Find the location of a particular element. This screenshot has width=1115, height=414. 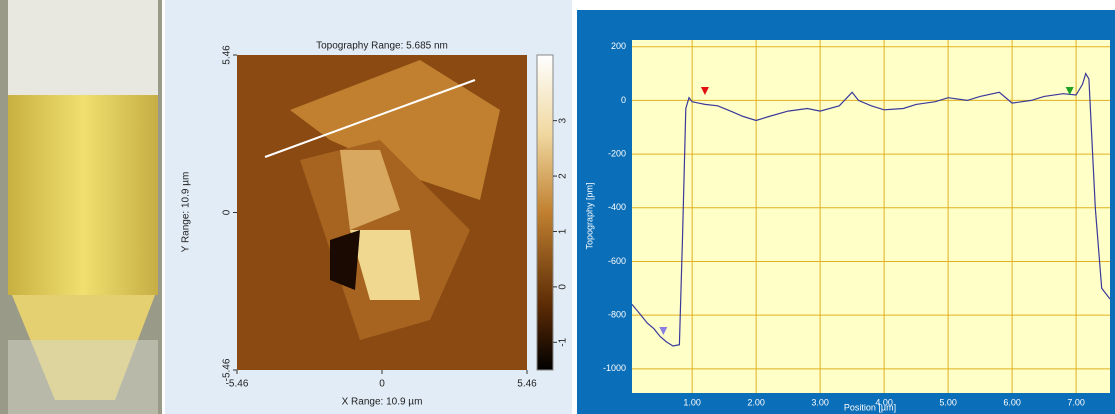

x-tick-label: 7.00 is located at coordinates (1076, 402).